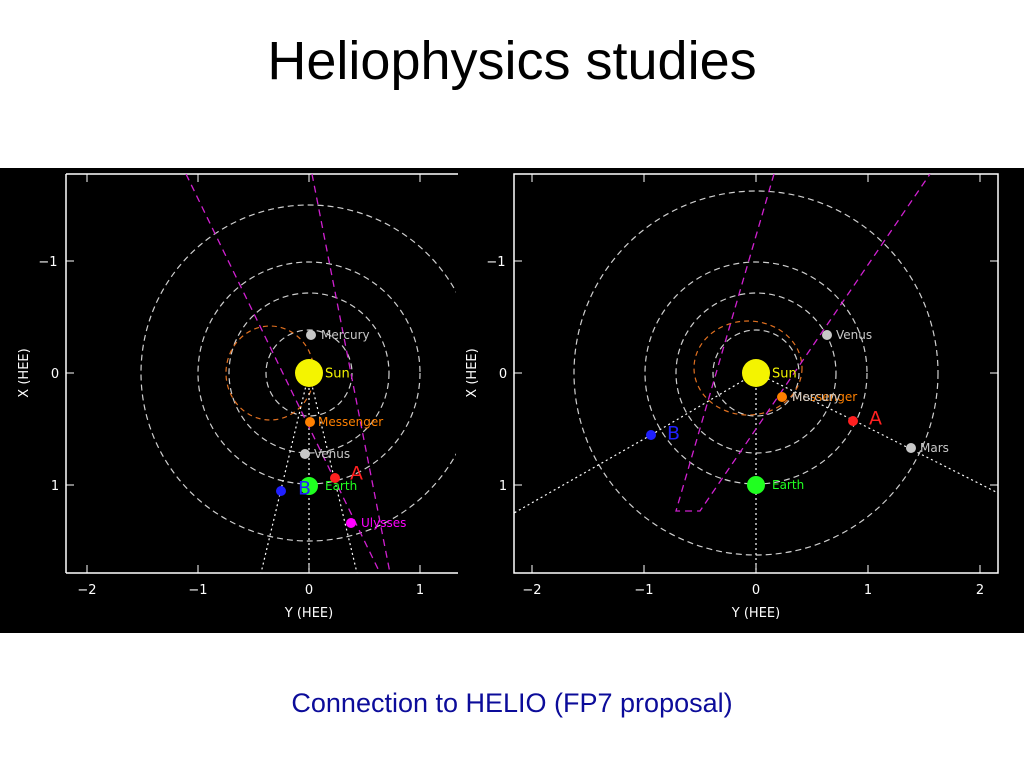 This screenshot has height=768, width=1024. What do you see at coordinates (86, 590) in the screenshot?
I see `left-x-tick-label: −2` at bounding box center [86, 590].